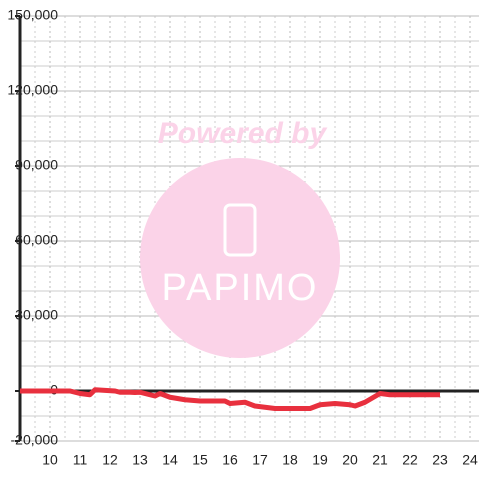 This screenshot has height=485, width=480. Describe the element at coordinates (380, 460) in the screenshot. I see `x-tick-label: 21` at that location.